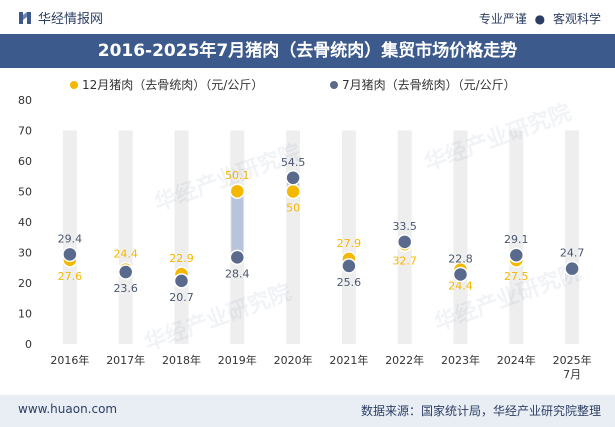 This screenshot has height=427, width=615. I want to click on legend-marker-series2, so click(334, 84).